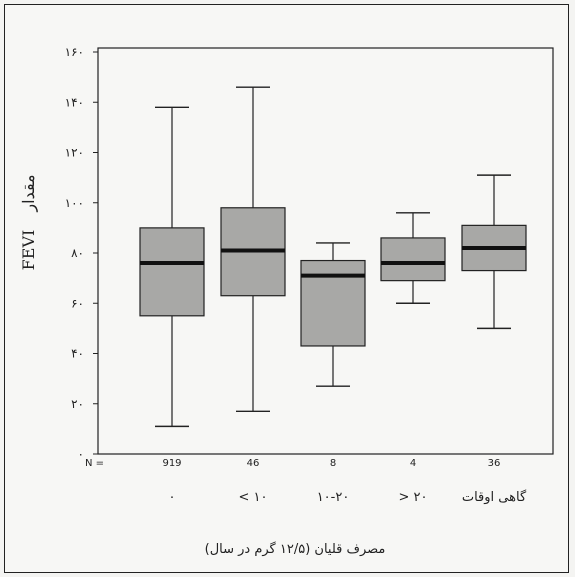 This screenshot has height=577, width=575. Describe the element at coordinates (28, 250) in the screenshot. I see `y-axis-title-latin: FEVI` at that location.